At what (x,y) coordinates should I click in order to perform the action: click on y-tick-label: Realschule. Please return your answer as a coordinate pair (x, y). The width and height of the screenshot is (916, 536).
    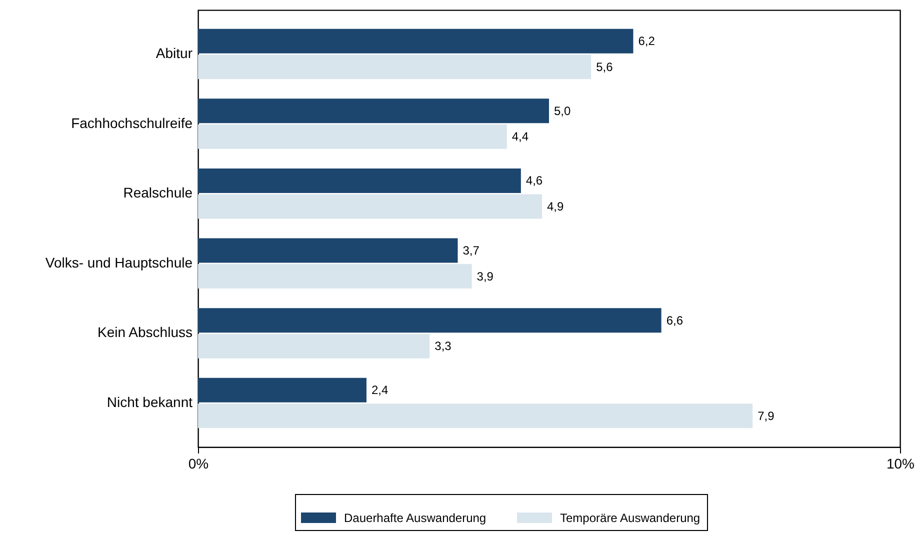
    Looking at the image, I should click on (158, 192).